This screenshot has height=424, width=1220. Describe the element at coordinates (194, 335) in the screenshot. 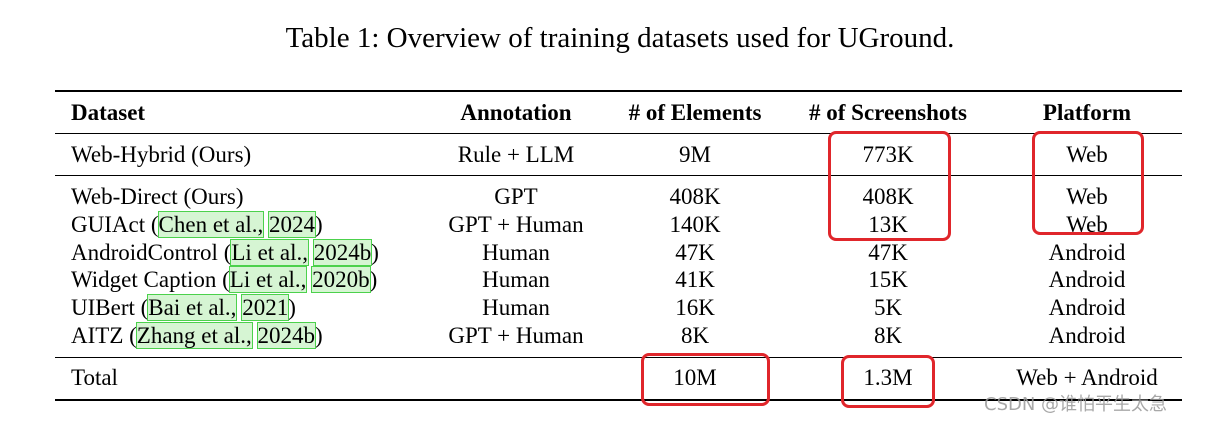

I see `citation-link: Zhang et al.,` at that location.